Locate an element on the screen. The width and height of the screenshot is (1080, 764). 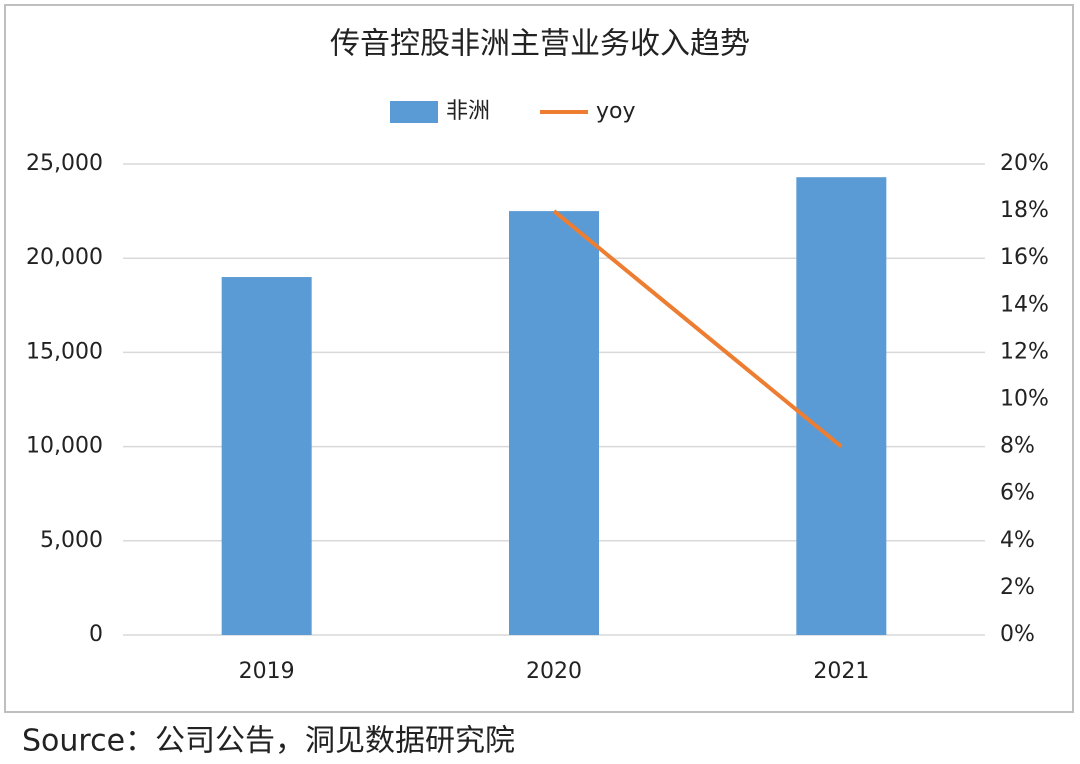
chart-title: 传音控股非洲主营业务收入趋势 is located at coordinates (540, 44).